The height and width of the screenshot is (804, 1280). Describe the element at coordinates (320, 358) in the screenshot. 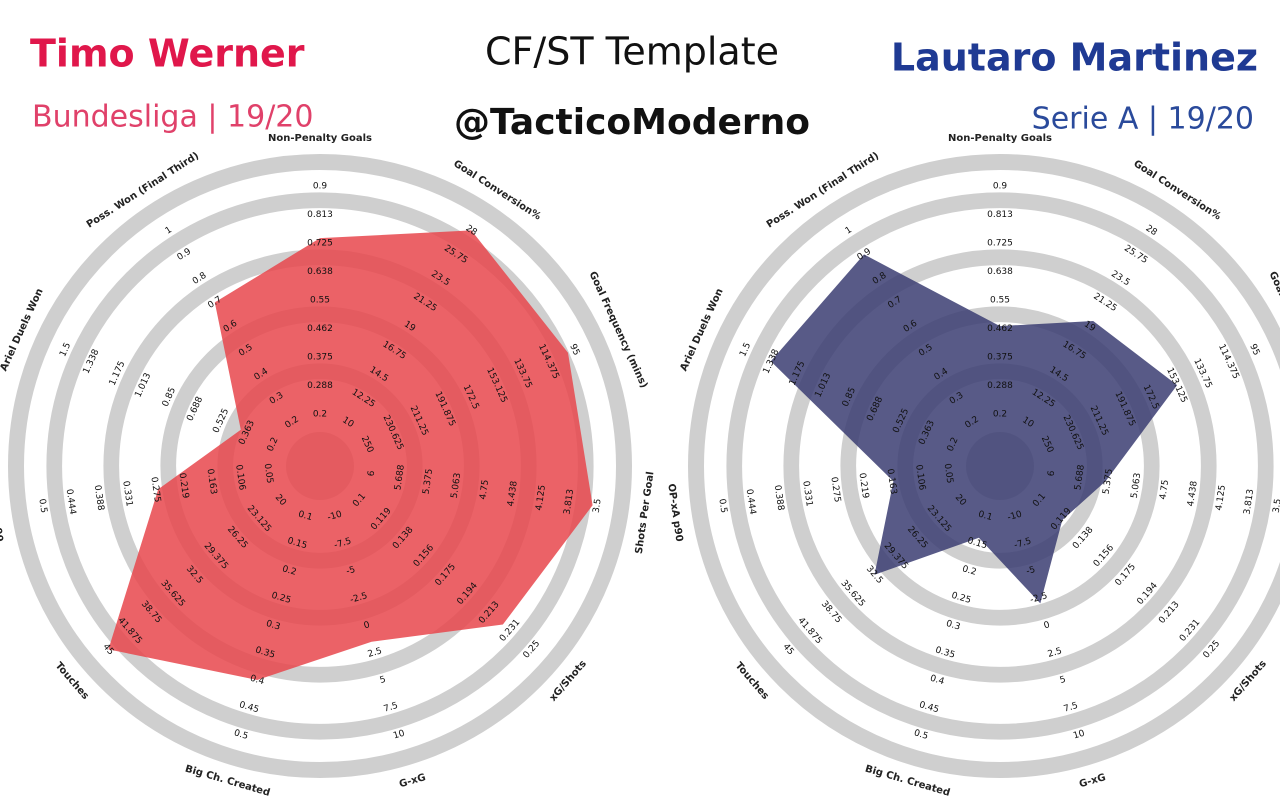

I see `tick-label: 0.375` at that location.